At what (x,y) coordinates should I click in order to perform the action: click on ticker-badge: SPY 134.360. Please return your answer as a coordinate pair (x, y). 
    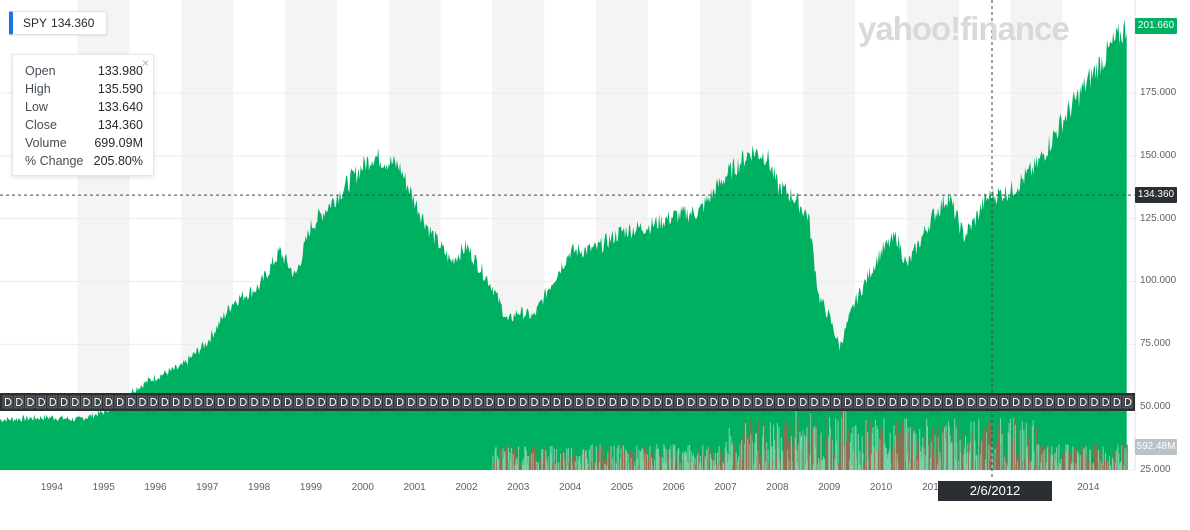
    Looking at the image, I should click on (58, 23).